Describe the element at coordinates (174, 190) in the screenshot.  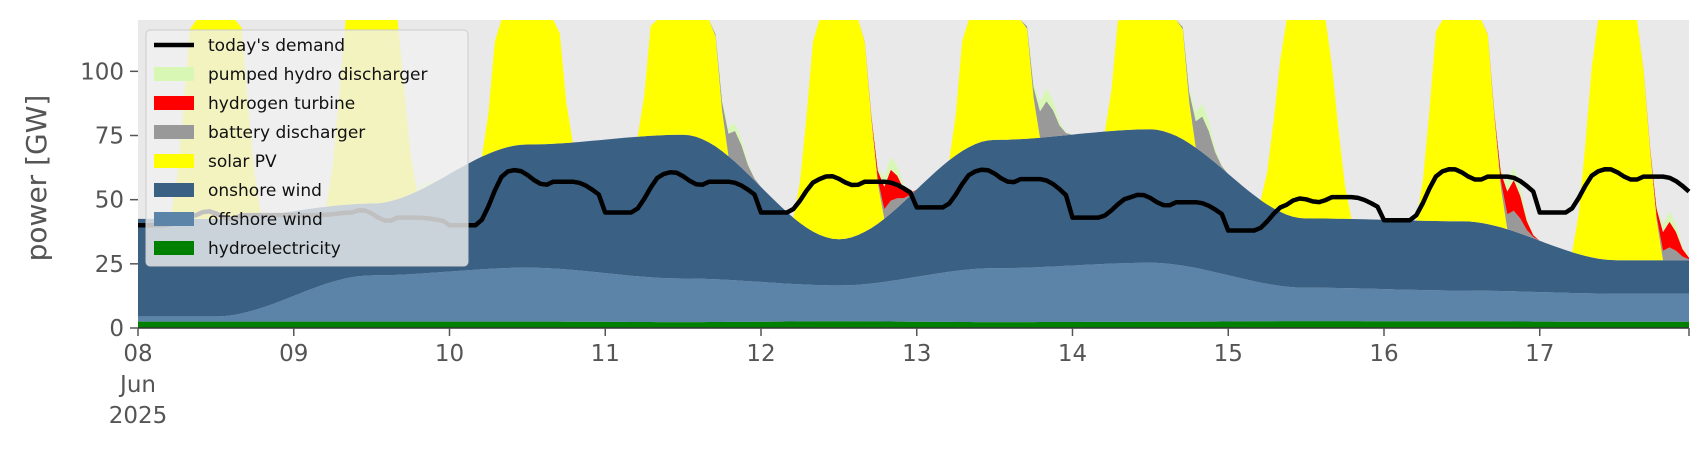
I see `legend-swatch-onshore-wind` at that location.